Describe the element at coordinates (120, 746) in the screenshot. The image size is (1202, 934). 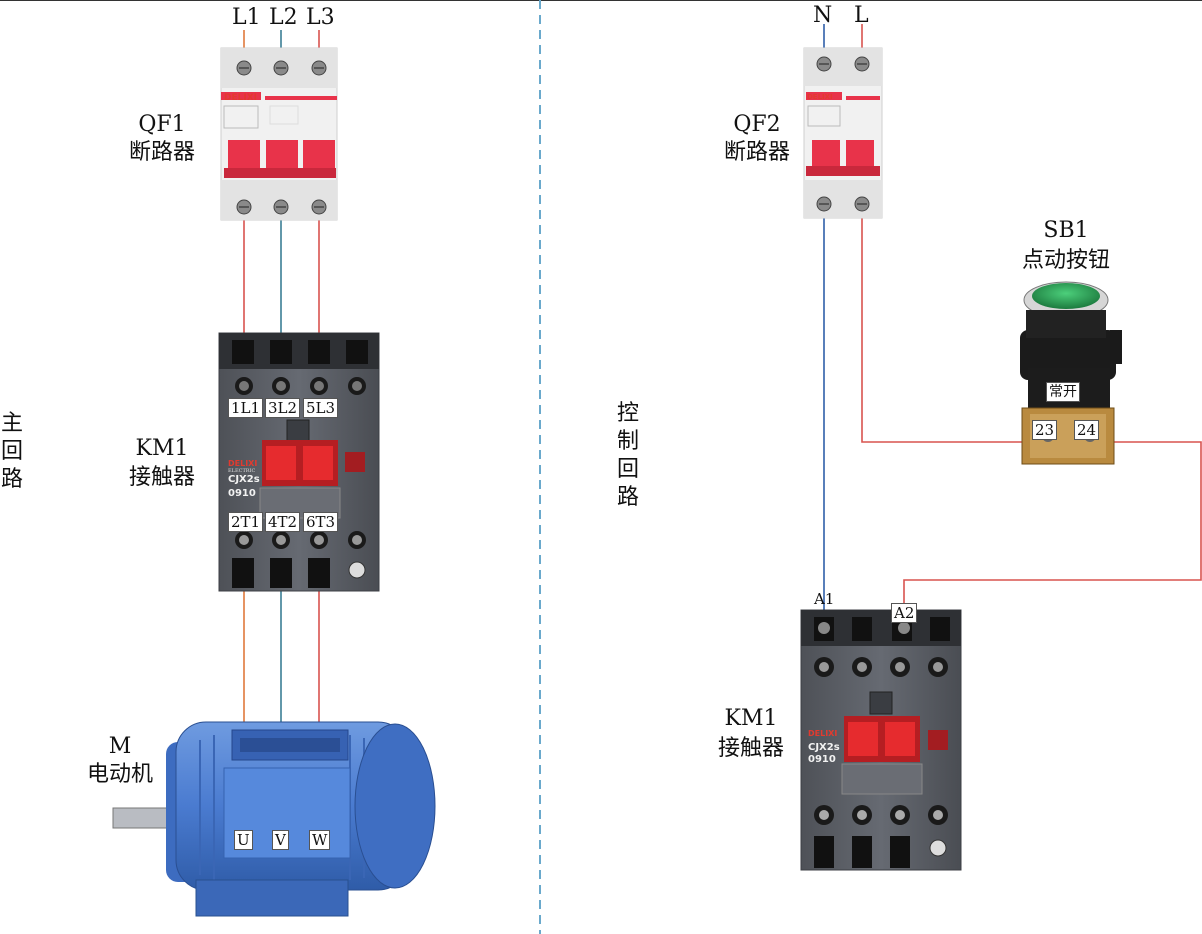
I see `motor-id-label: M` at that location.